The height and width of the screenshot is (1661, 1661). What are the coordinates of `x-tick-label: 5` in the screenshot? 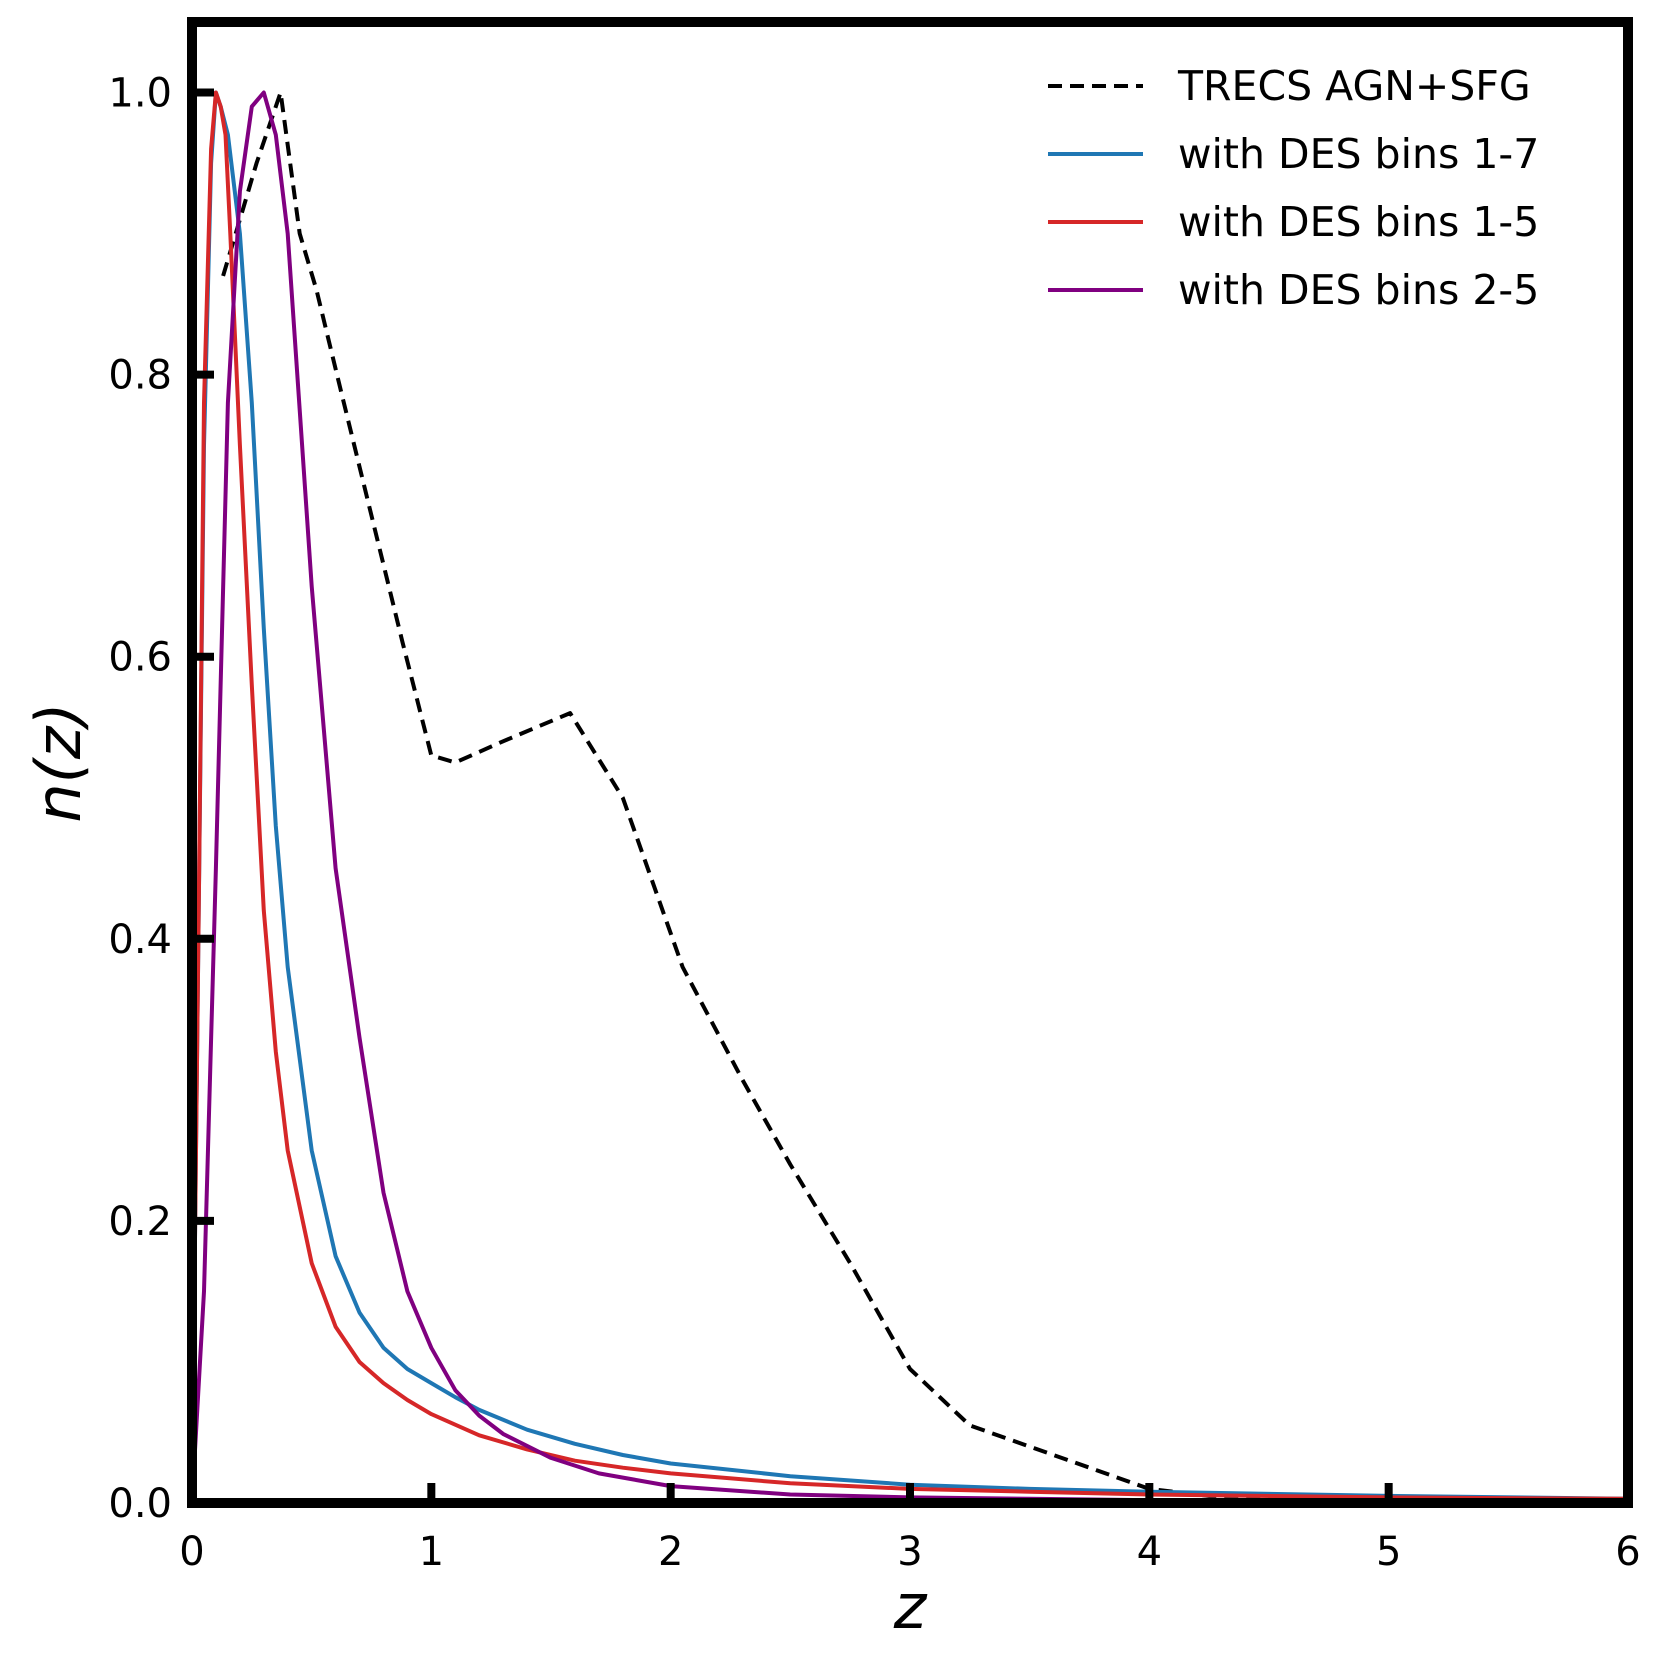 It's located at (1388, 1552).